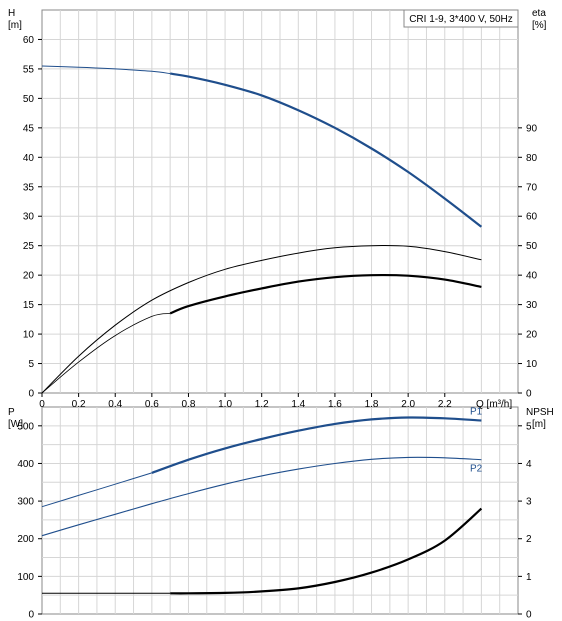  What do you see at coordinates (262, 404) in the screenshot?
I see `q-tick-label: 1.2` at bounding box center [262, 404].